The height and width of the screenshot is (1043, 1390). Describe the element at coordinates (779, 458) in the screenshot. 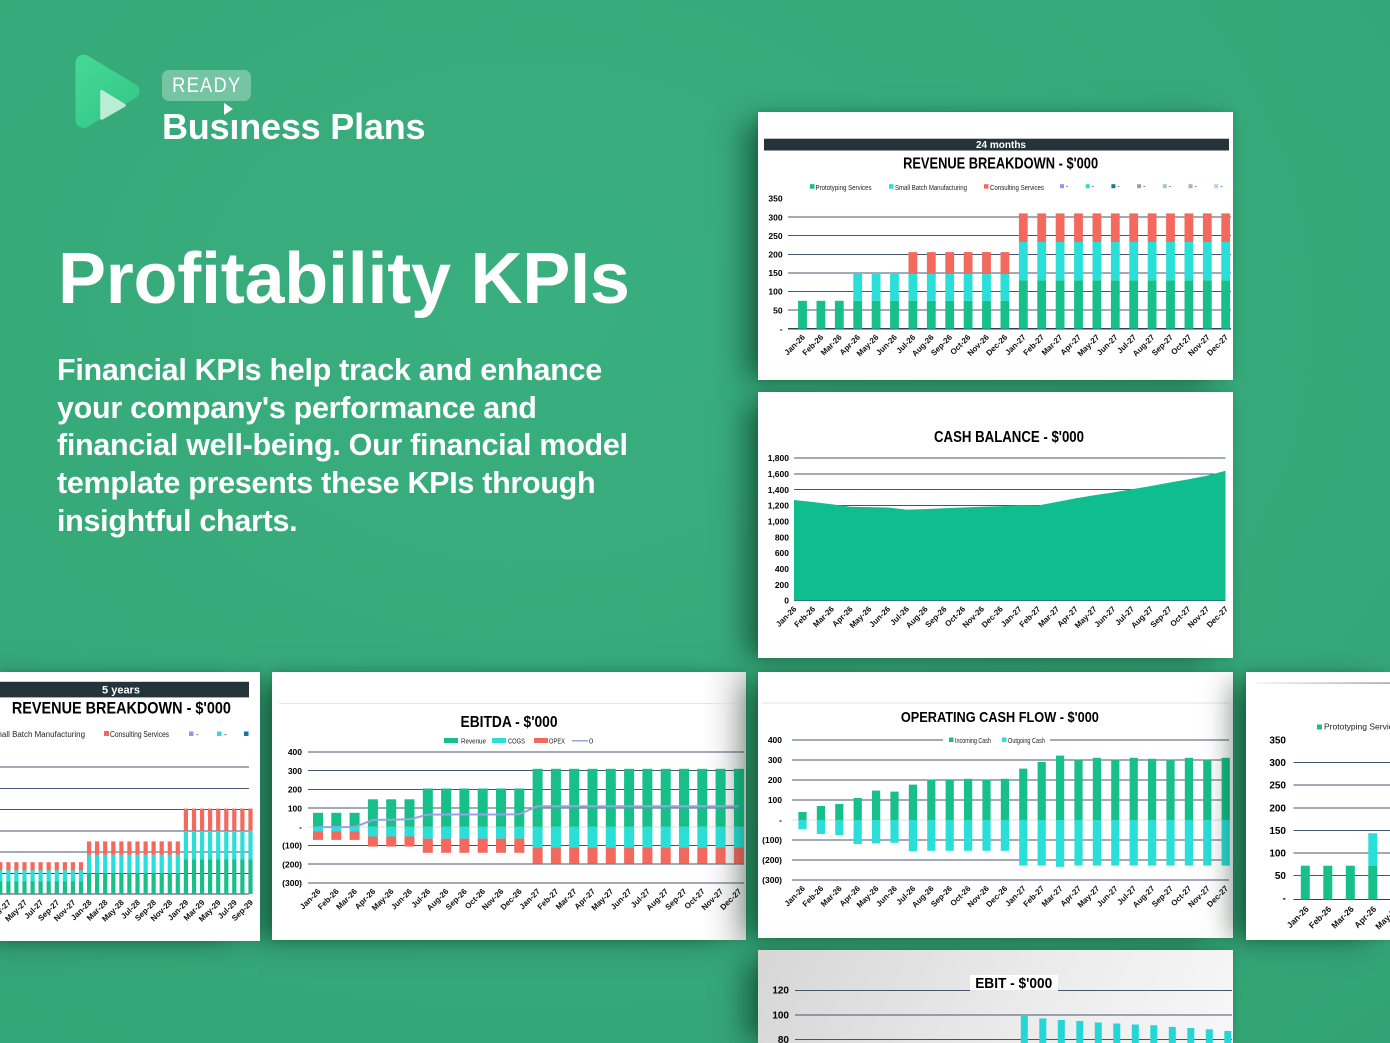

I see `svg-text: 1,800` at that location.